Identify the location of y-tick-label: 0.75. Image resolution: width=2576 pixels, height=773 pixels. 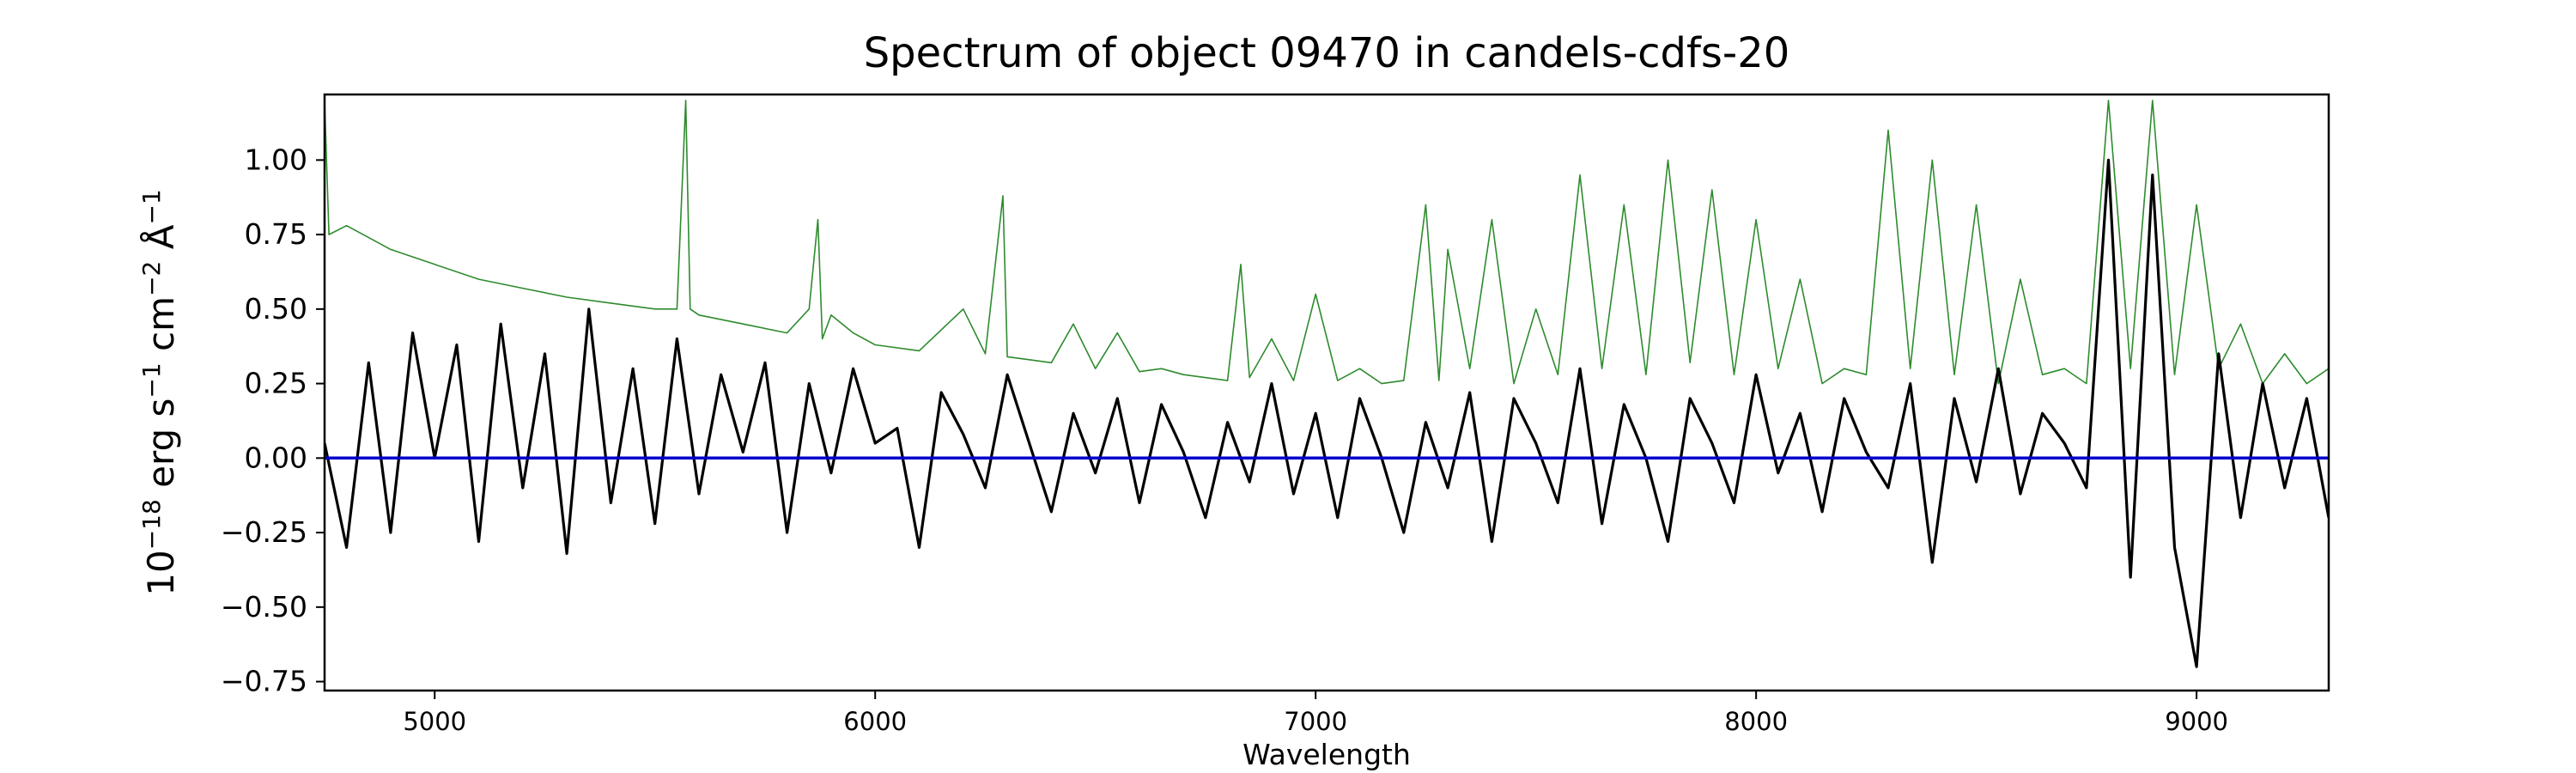
(276, 234).